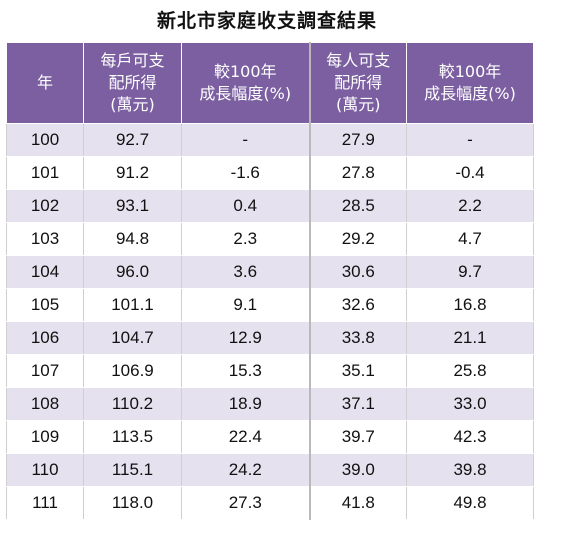 The height and width of the screenshot is (547, 564). I want to click on cell-per-capita-growth: 42.3, so click(470, 437).